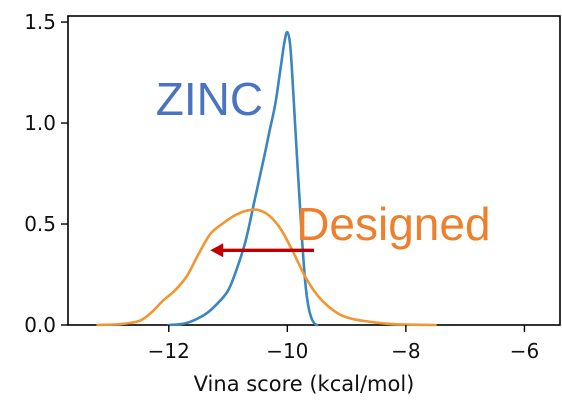 The width and height of the screenshot is (562, 402). What do you see at coordinates (169, 351) in the screenshot?
I see `x-tick-label: −12` at bounding box center [169, 351].